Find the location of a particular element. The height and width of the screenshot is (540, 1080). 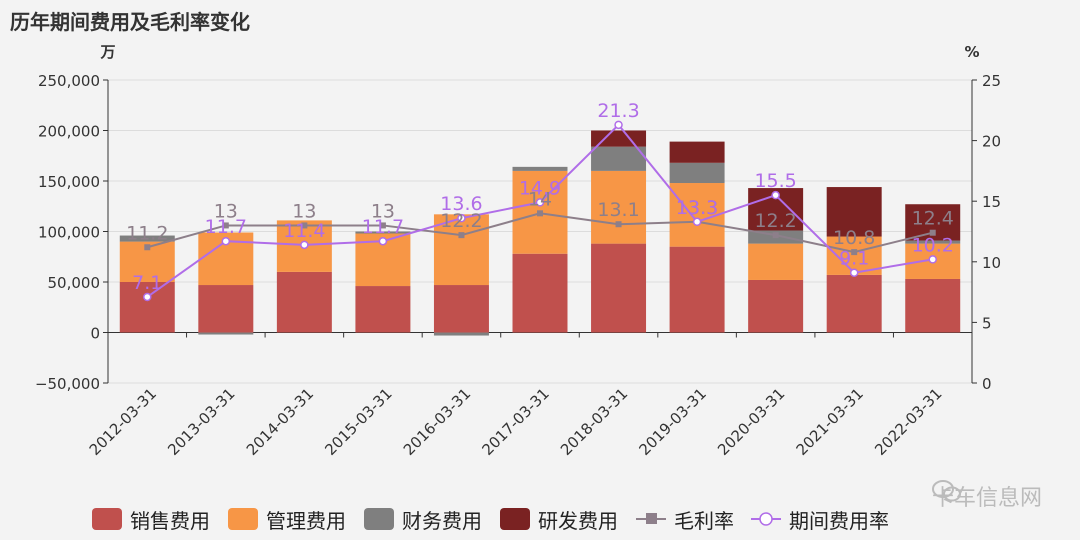

left-tick-label: 100,000 is located at coordinates (69, 233).